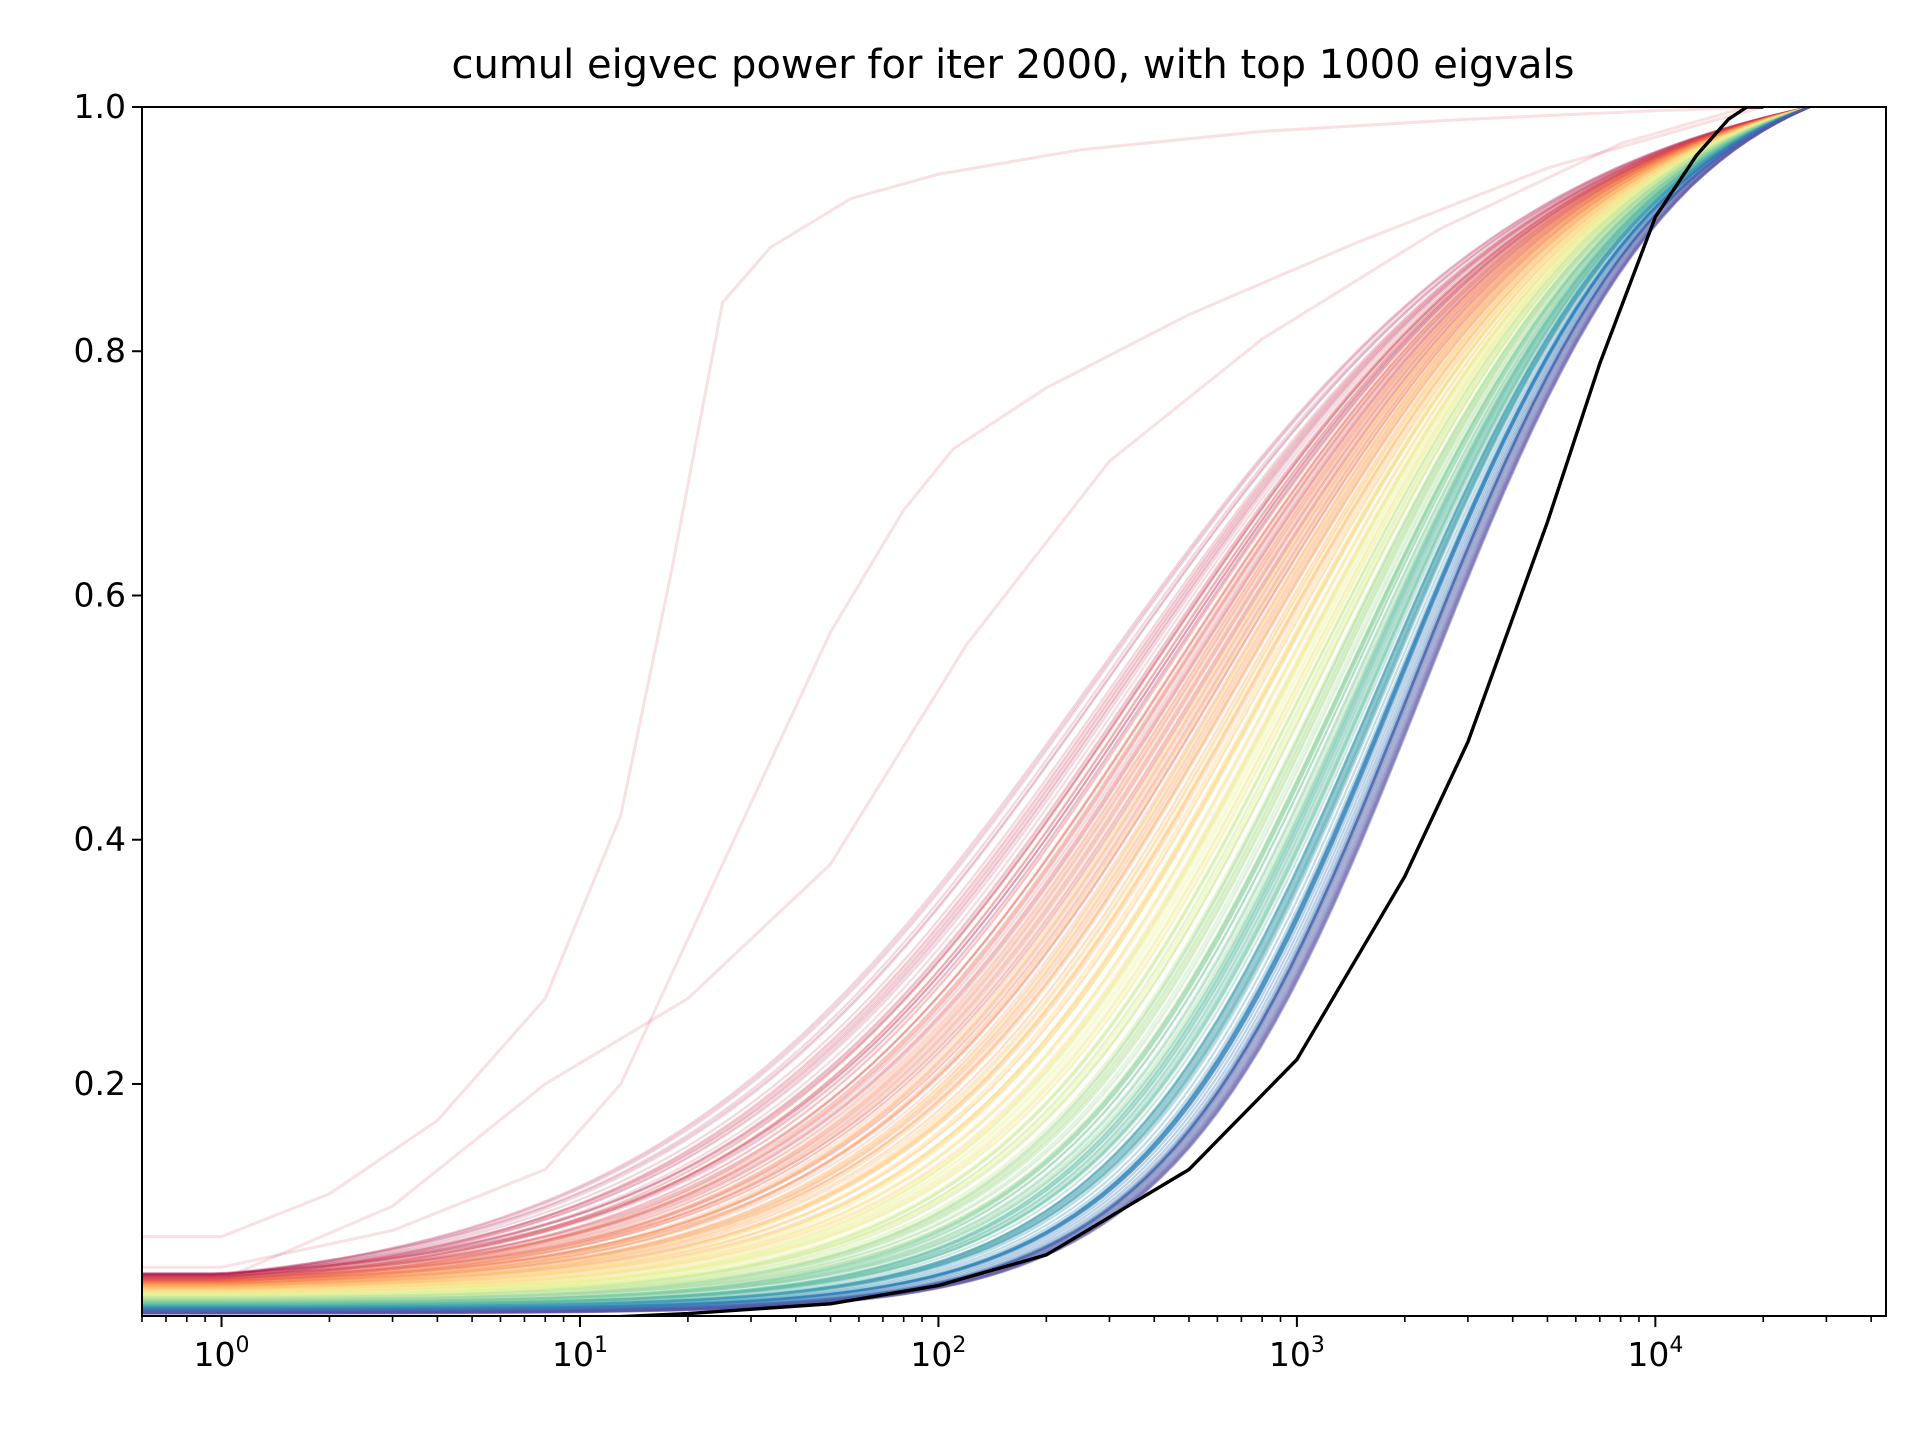  Describe the element at coordinates (243, 1345) in the screenshot. I see `x-tick-exponent: 0` at that location.